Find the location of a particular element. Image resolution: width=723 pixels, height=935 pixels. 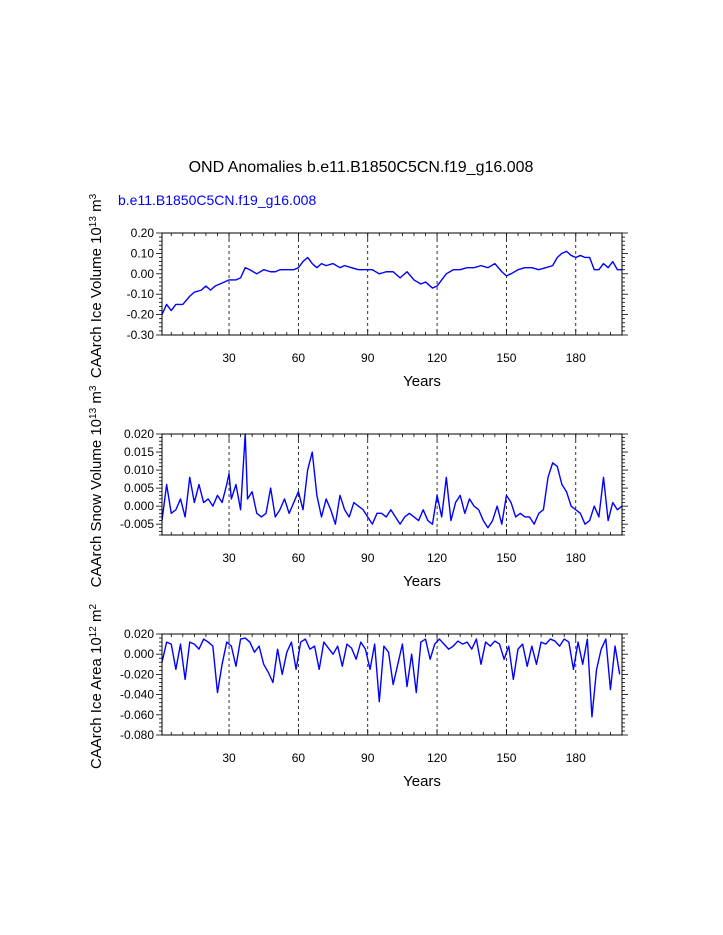

y-axis-label: CAArch Ice Area 1012 m2 is located at coordinates (97, 687).